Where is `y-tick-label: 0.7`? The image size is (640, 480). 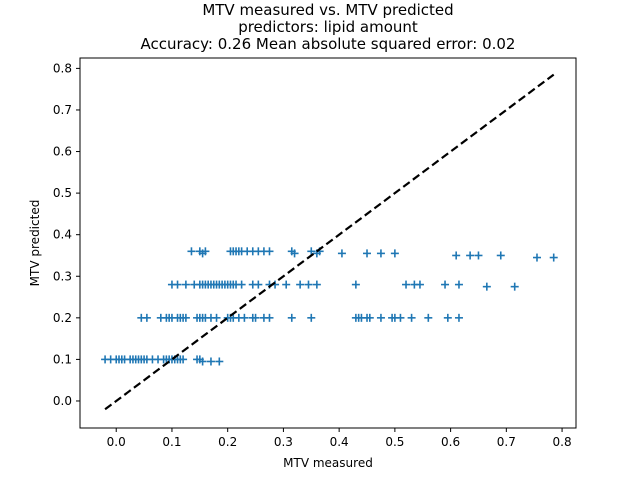
y-tick-label: 0.7 is located at coordinates (62, 110).